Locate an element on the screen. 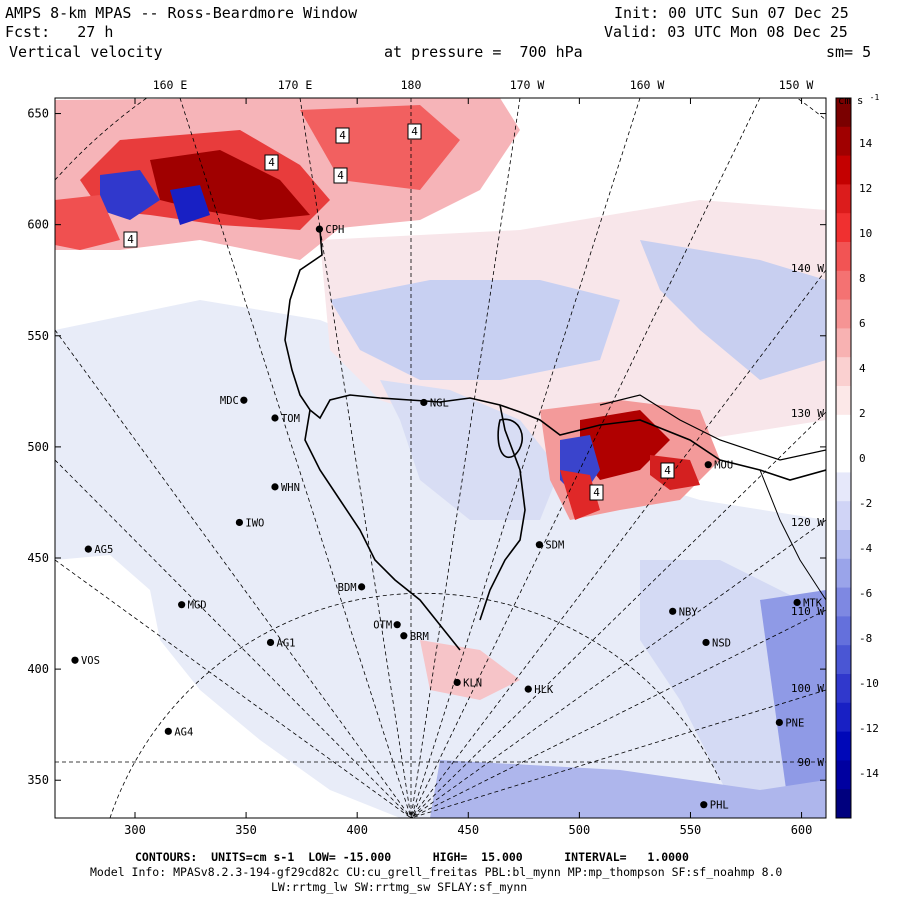 The image size is (900, 900). station-label: WHN is located at coordinates (290, 488).